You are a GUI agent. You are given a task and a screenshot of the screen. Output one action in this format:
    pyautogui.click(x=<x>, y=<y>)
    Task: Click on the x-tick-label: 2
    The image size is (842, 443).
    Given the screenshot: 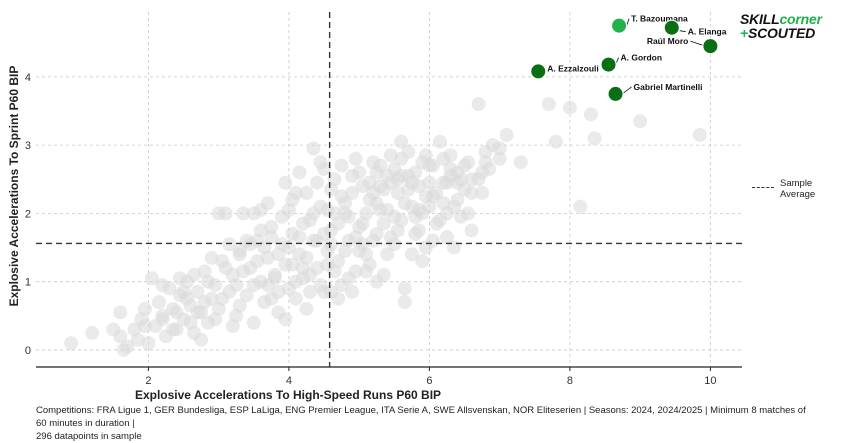 What is the action you would take?
    pyautogui.click(x=148, y=381)
    